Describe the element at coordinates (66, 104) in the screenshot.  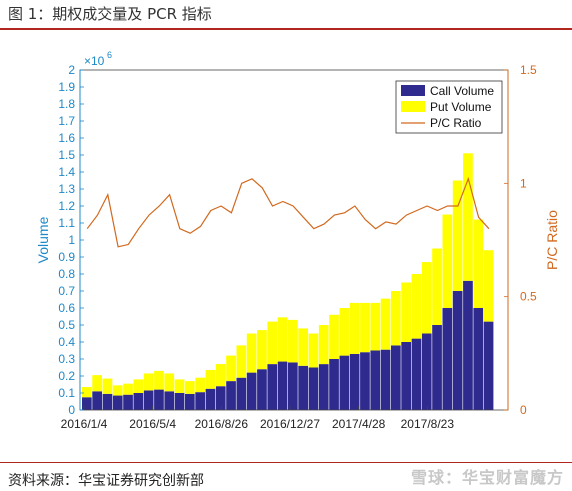
I see `y-tick-label: 1.8` at that location.